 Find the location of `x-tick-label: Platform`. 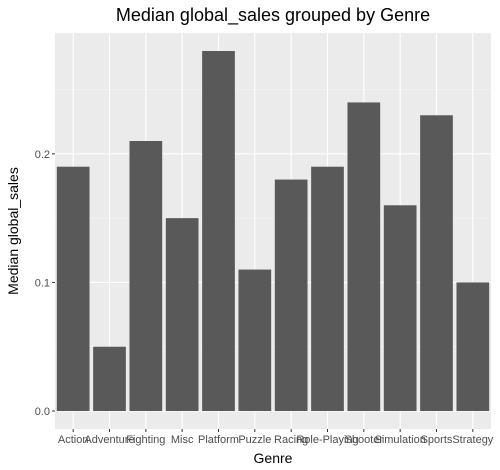

x-tick-label: Platform is located at coordinates (218, 440).